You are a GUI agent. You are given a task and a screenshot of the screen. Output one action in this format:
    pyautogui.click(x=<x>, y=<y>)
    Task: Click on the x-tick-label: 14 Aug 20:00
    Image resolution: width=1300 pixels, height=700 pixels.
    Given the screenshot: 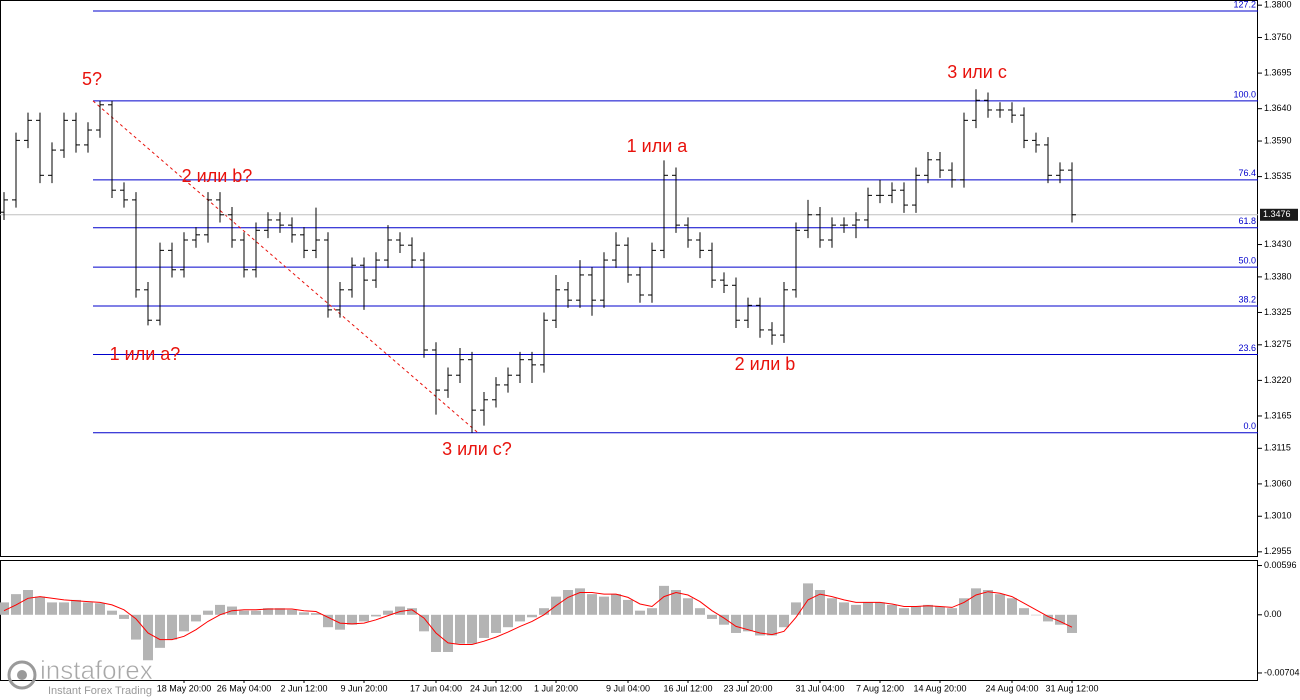 What is the action you would take?
    pyautogui.click(x=939, y=688)
    